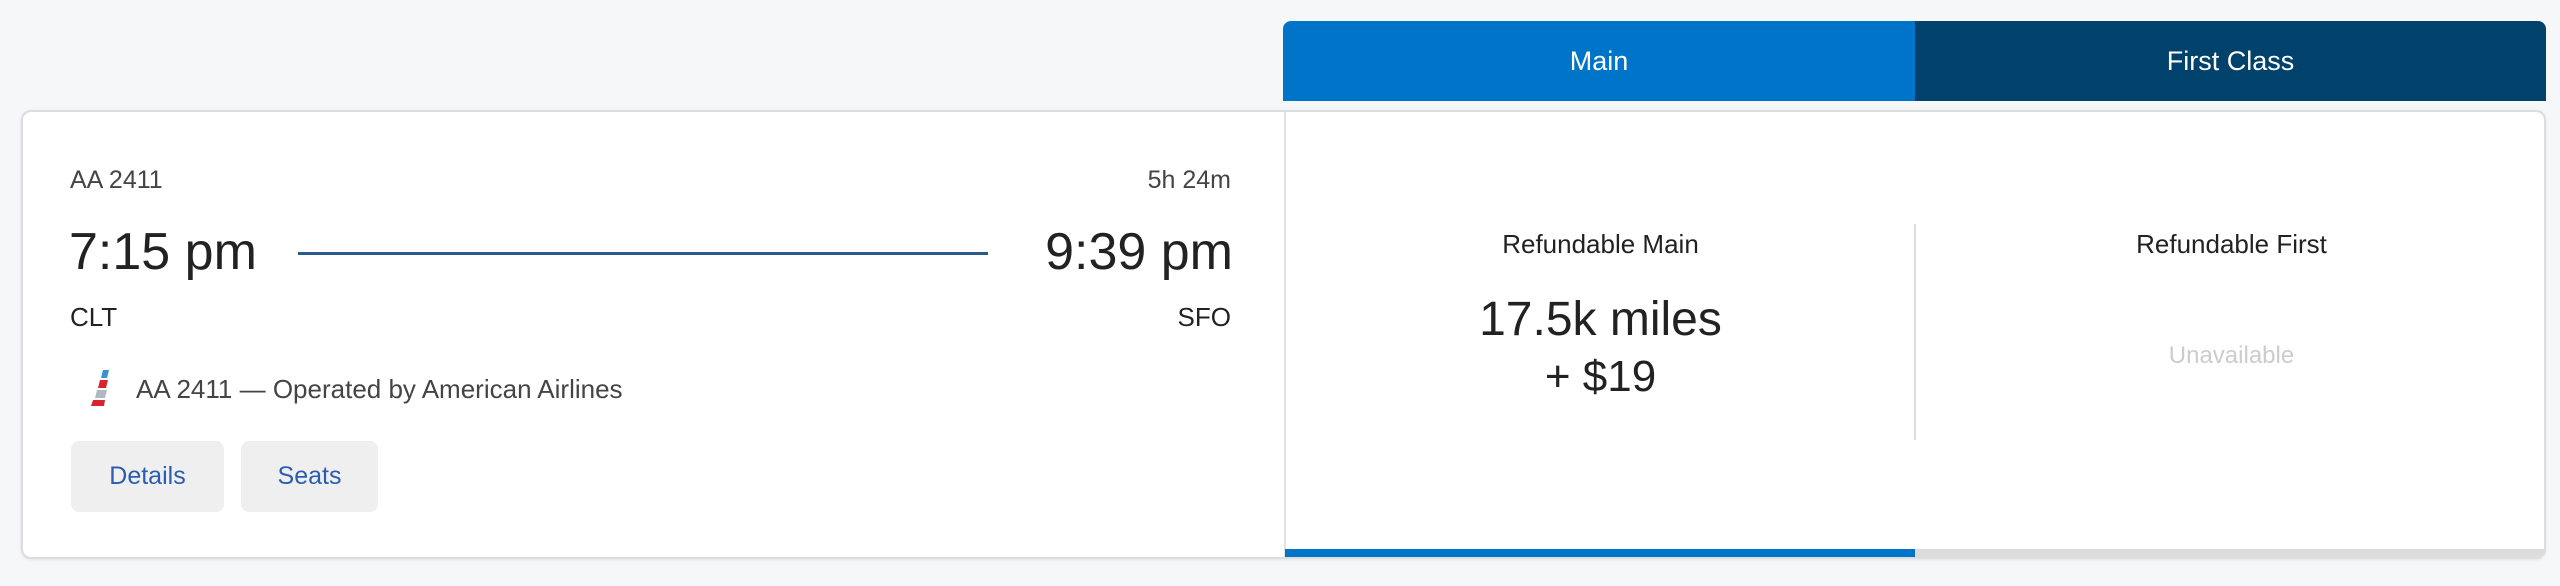  Describe the element at coordinates (94, 317) in the screenshot. I see `origin-airport: CLT` at that location.